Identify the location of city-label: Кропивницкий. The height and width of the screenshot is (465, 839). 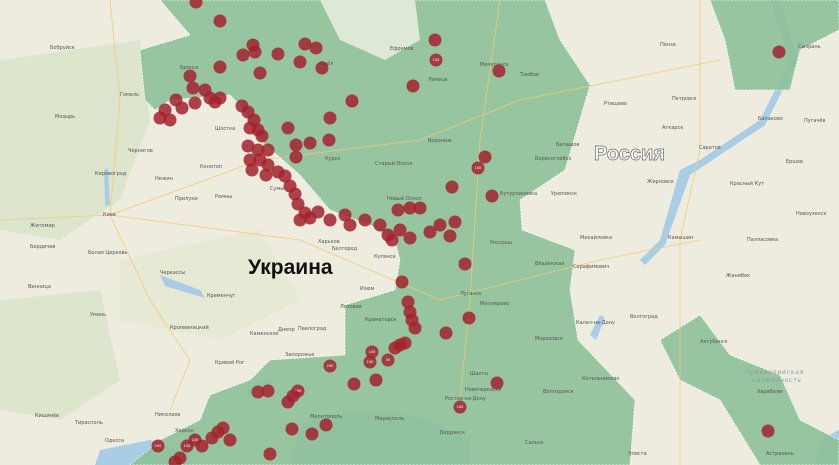
(189, 327).